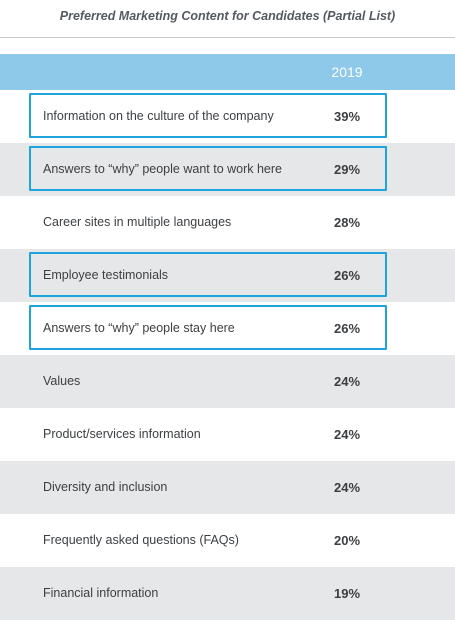  Describe the element at coordinates (227, 434) in the screenshot. I see `table-row: Product/services information 24%` at that location.